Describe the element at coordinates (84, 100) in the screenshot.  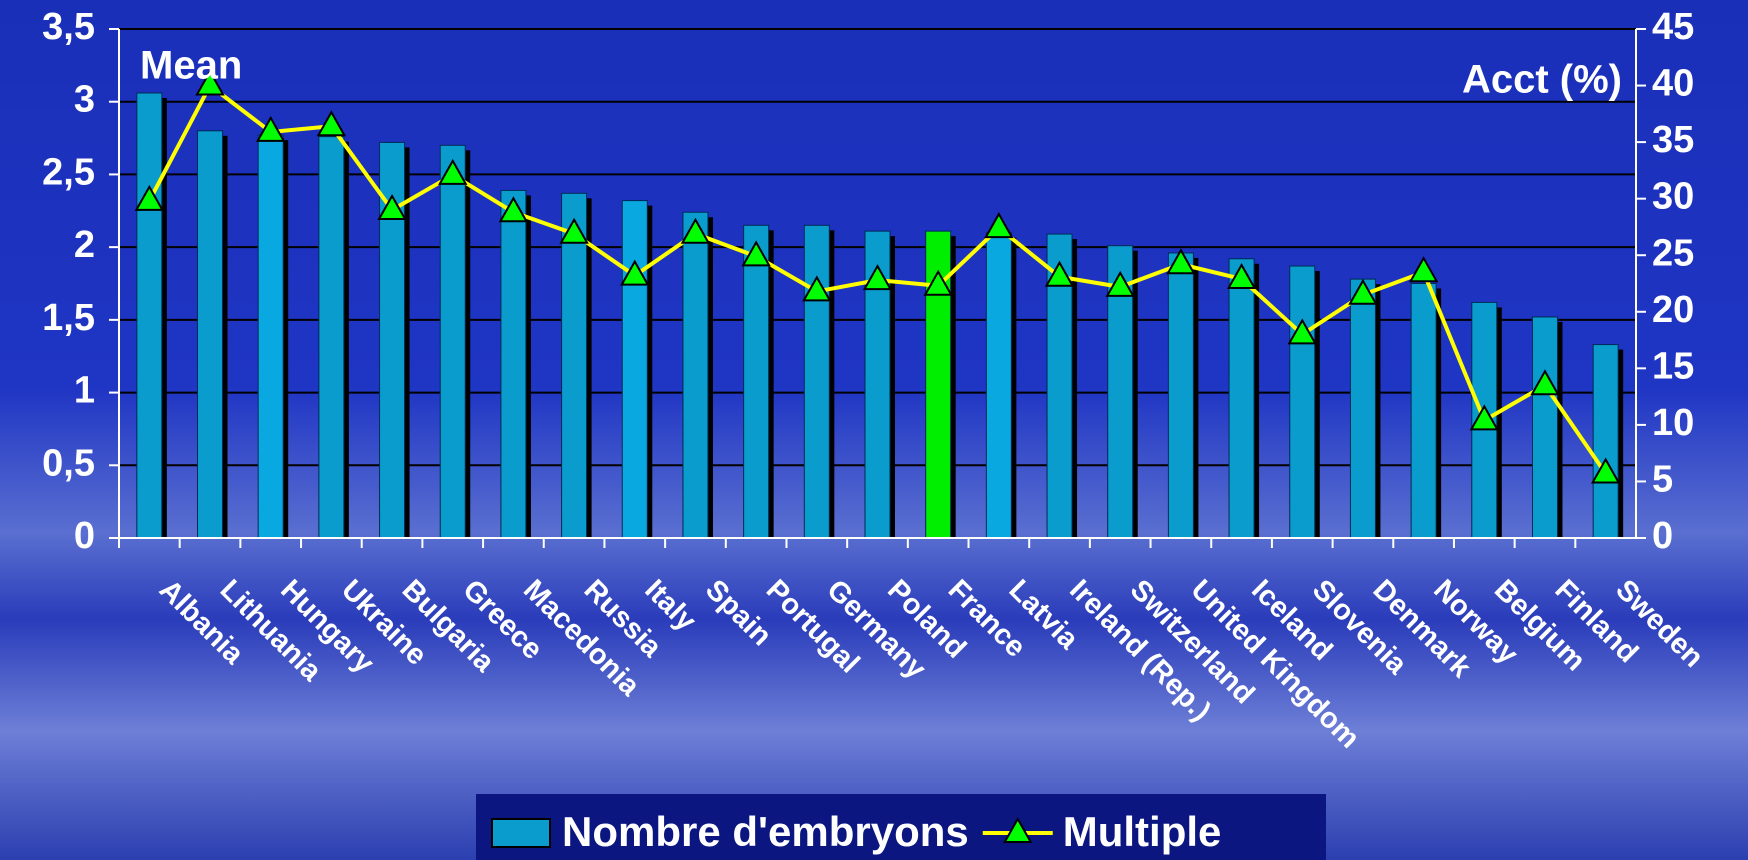
I see `y-tick-label: 3` at that location.